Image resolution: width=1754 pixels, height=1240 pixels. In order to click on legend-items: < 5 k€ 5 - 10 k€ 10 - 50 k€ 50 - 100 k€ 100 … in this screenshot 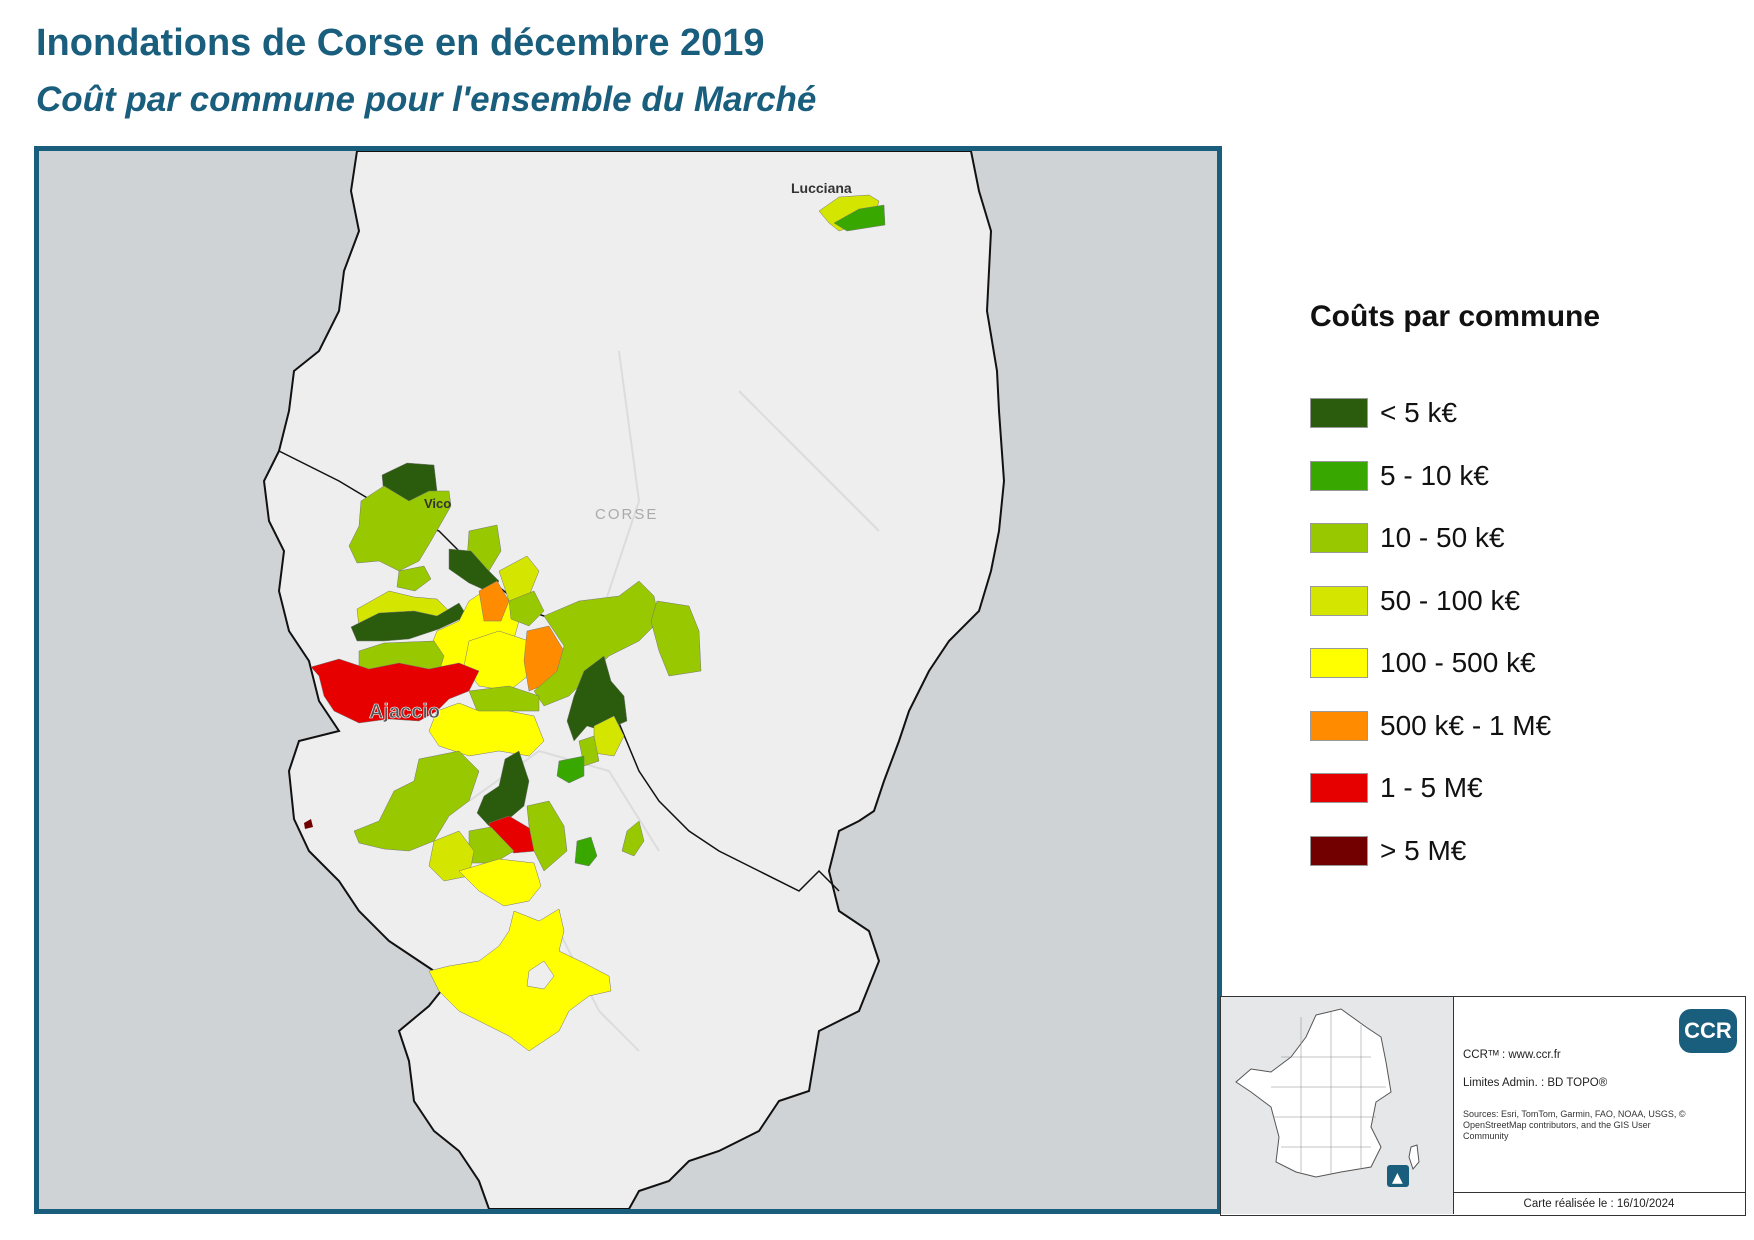, I will do `click(1520, 632)`.